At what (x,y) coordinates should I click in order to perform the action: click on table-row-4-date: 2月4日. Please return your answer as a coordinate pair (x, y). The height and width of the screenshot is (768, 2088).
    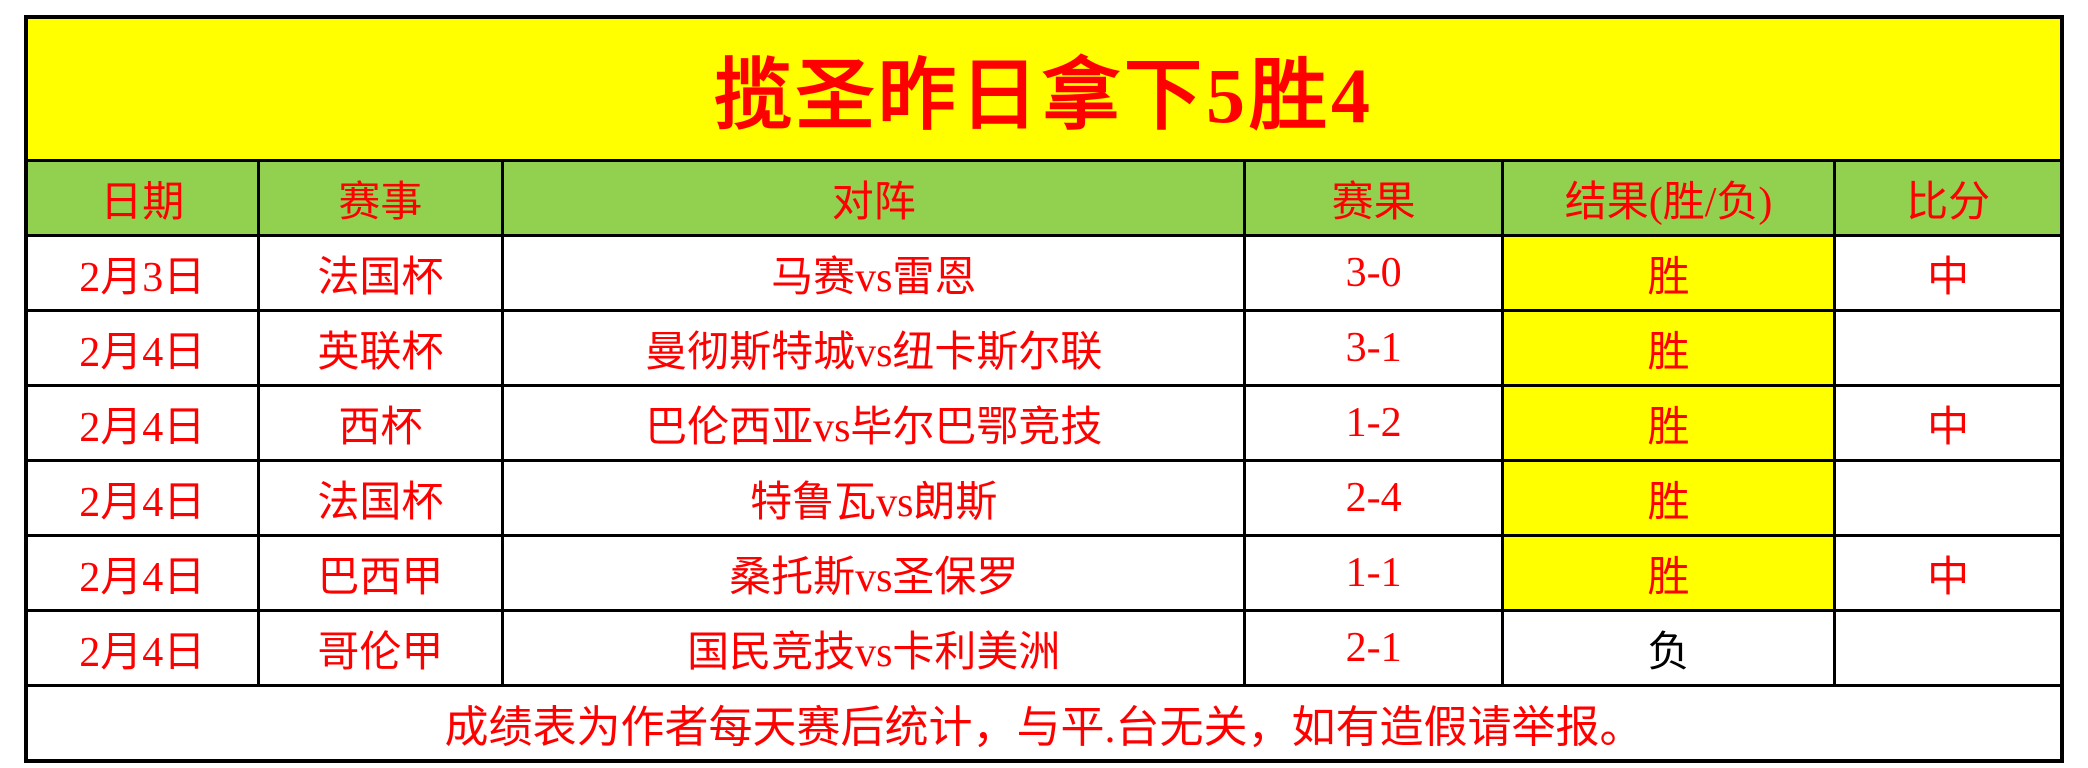
    Looking at the image, I should click on (142, 498).